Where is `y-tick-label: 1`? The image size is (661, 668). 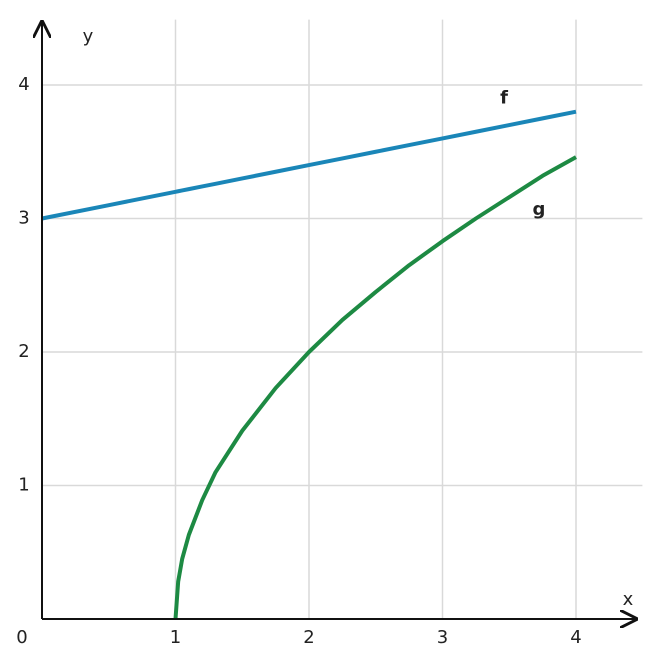 y-tick-label: 1 is located at coordinates (23, 485).